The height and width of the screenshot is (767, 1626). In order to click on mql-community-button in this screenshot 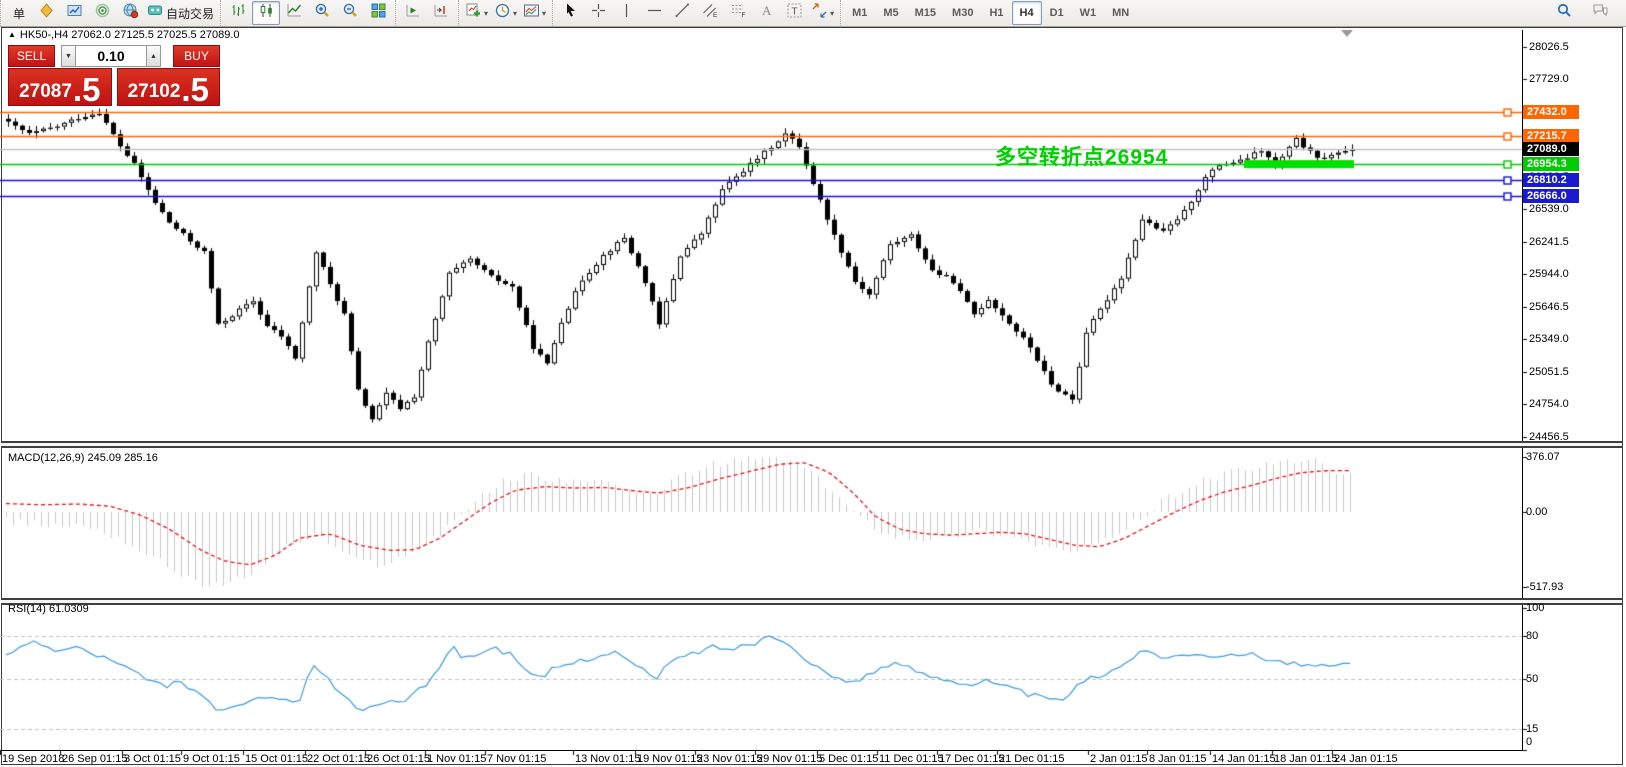, I will do `click(46, 13)`.